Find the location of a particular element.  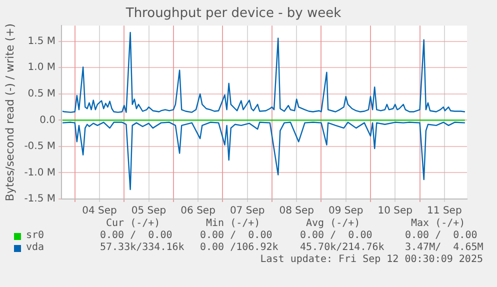

x-tick-label: 05 Sep is located at coordinates (148, 211).